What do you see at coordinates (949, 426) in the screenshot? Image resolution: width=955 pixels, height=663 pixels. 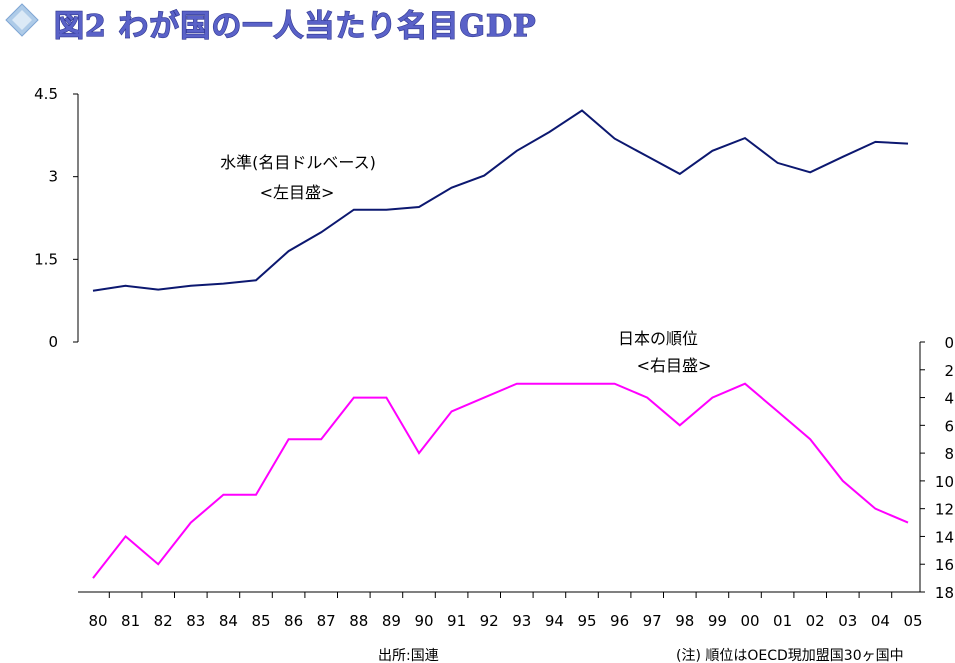 I see `right-tick-label: 6` at bounding box center [949, 426].